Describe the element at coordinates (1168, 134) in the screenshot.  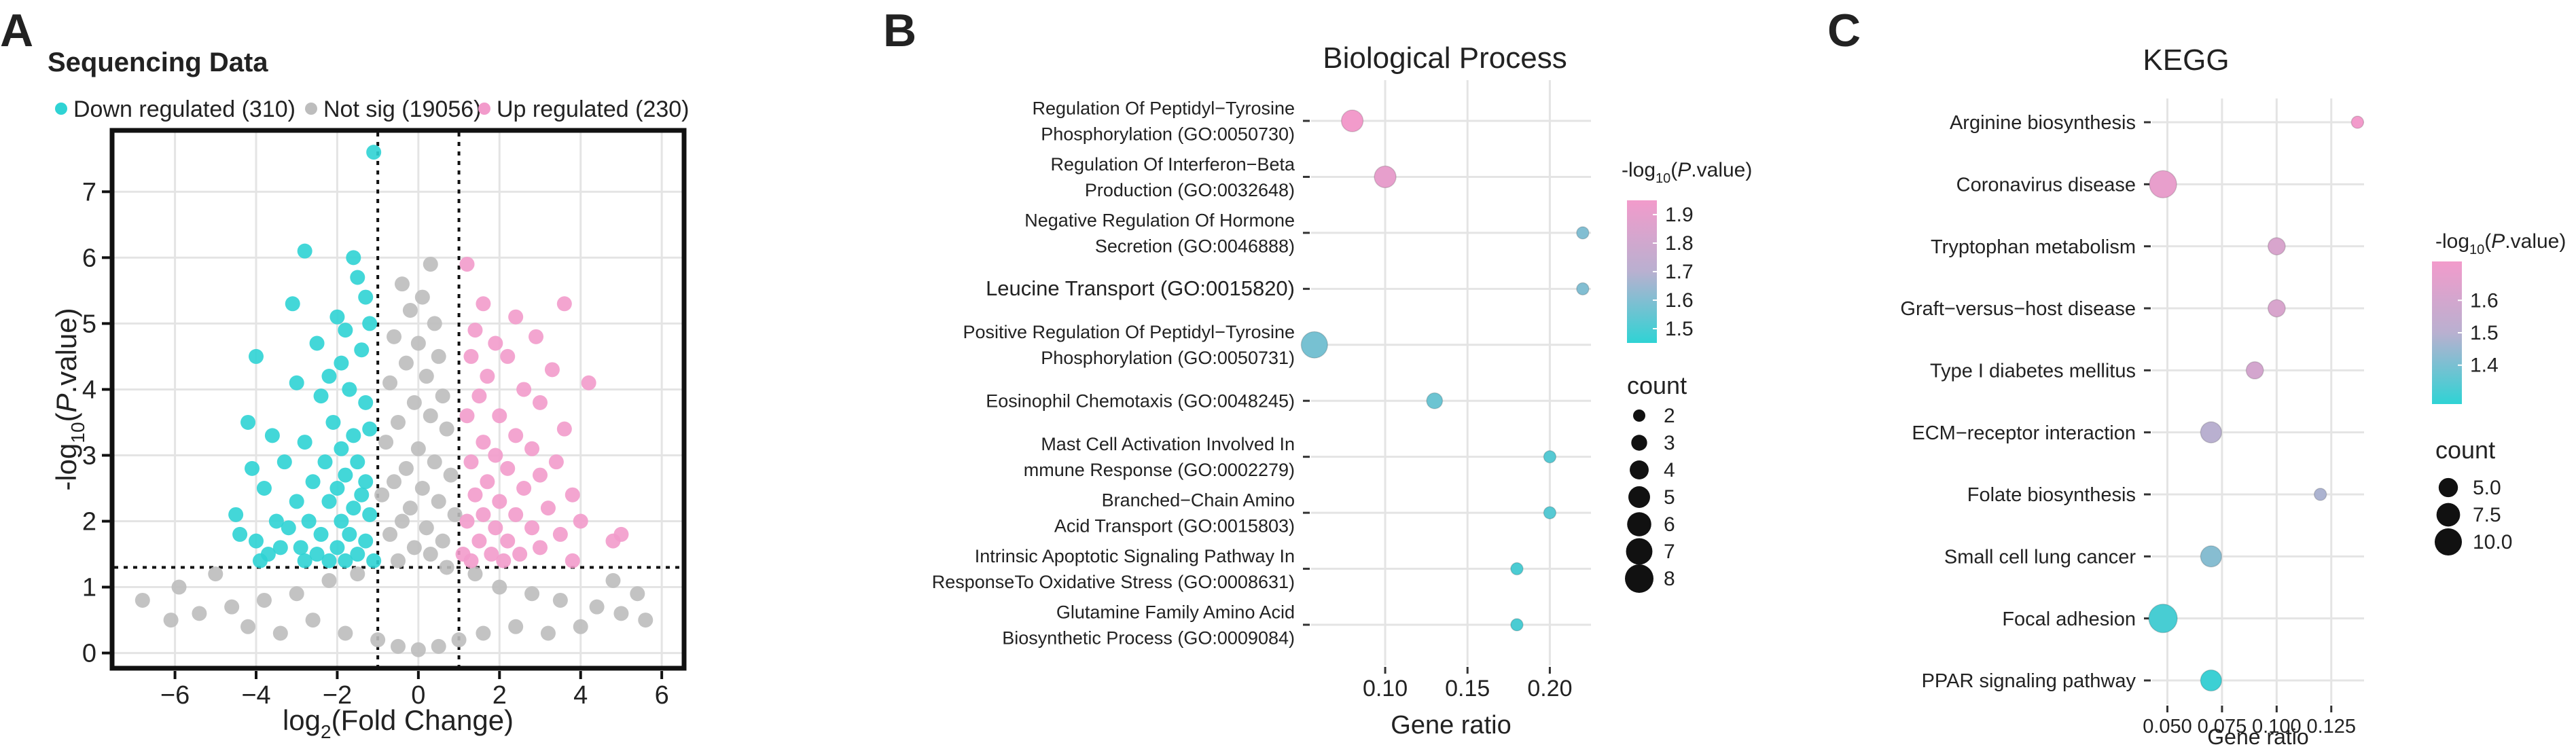
I see `bp-term-label: Phosphorylation (GO:0050730)` at that location.